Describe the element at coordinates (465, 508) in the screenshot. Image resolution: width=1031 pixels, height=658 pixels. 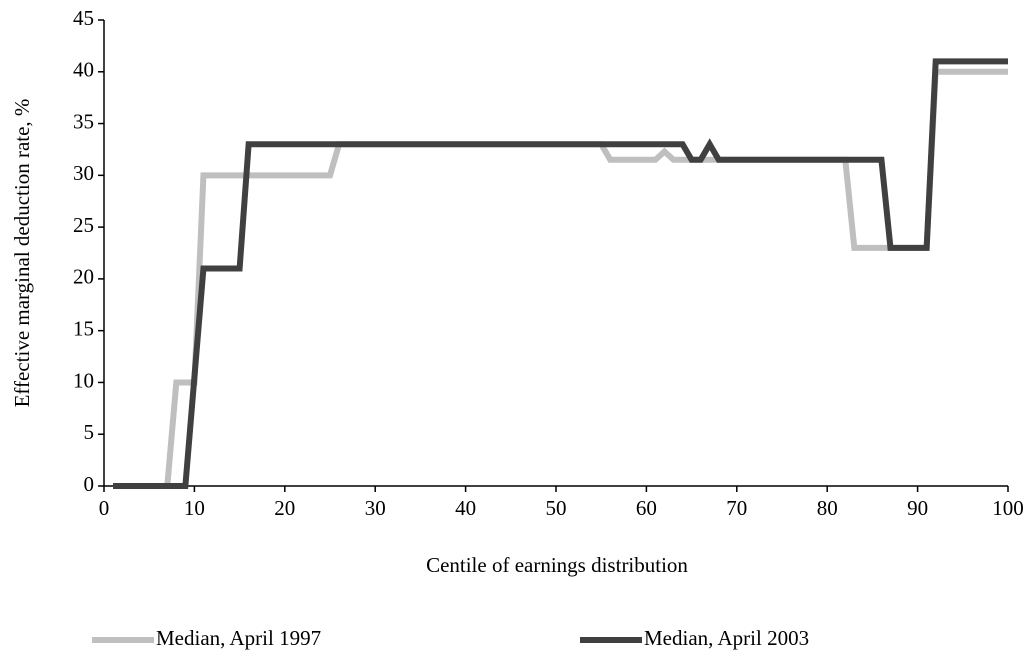
I see `x-tick-label: 40` at that location.